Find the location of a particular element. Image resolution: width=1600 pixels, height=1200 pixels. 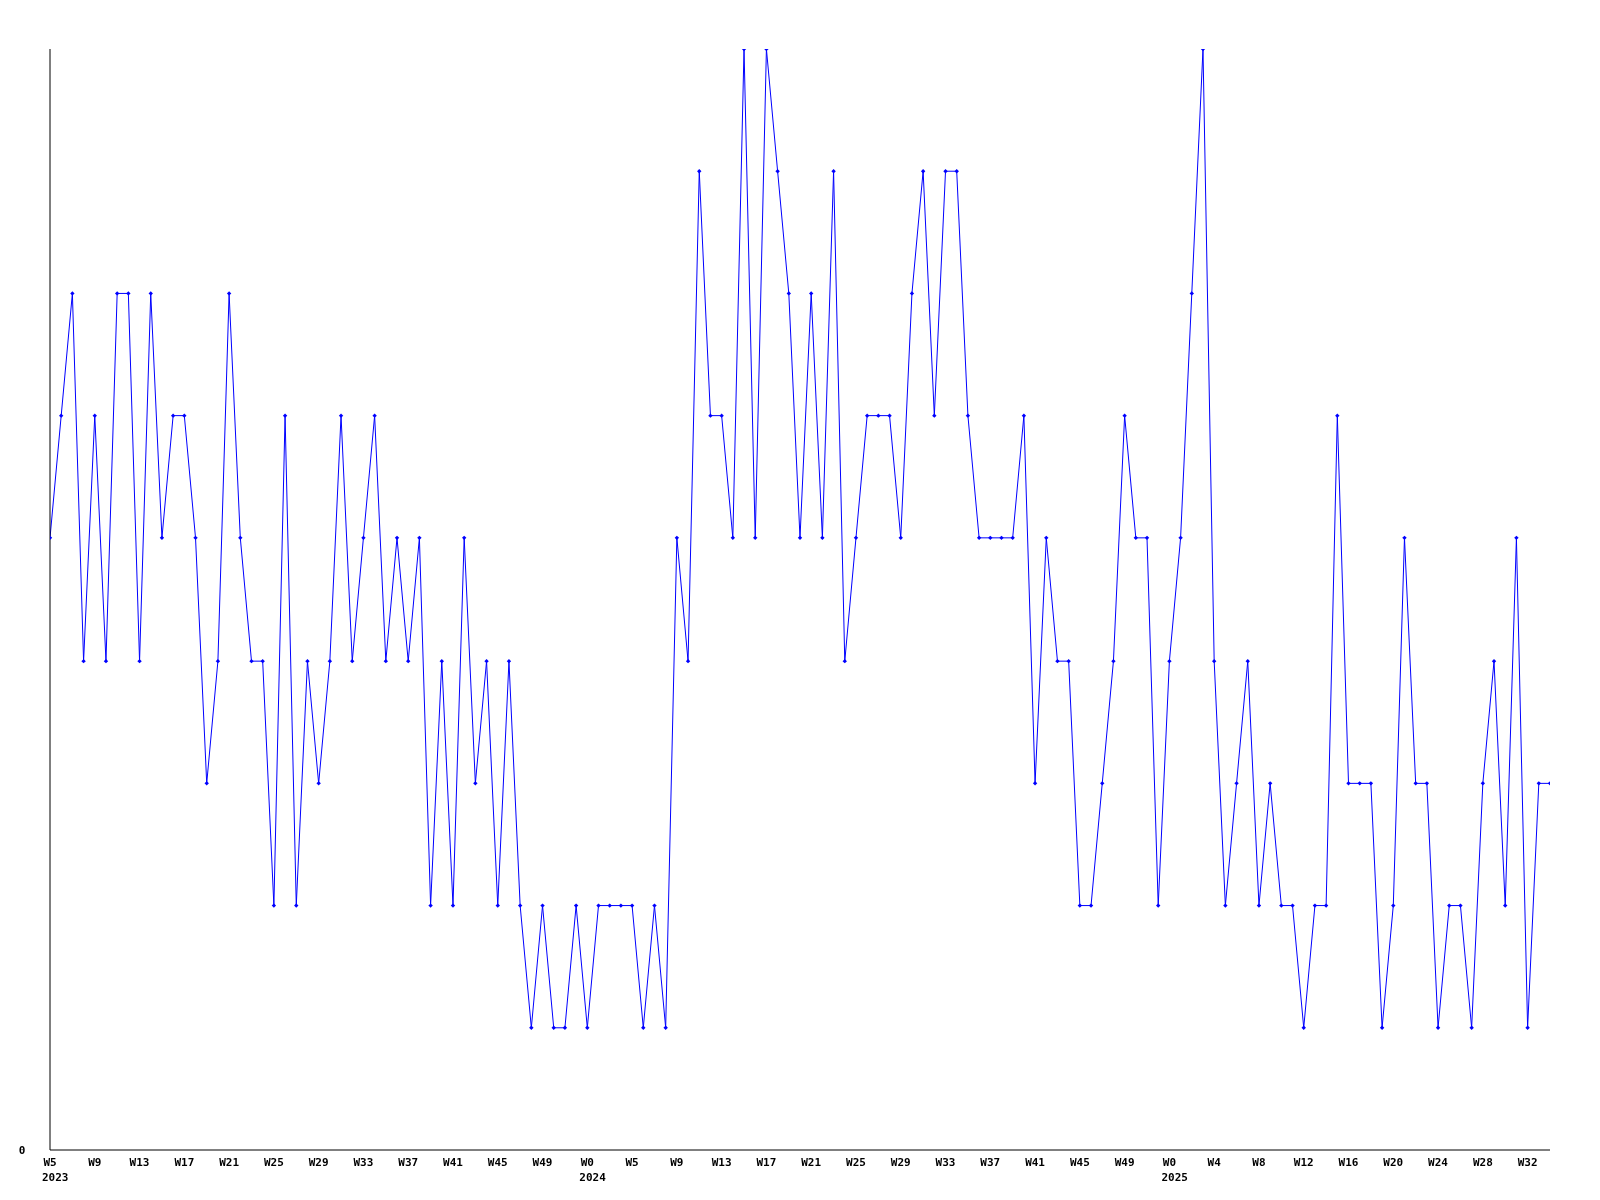

x-tick-label: W12 is located at coordinates (1303, 1162).